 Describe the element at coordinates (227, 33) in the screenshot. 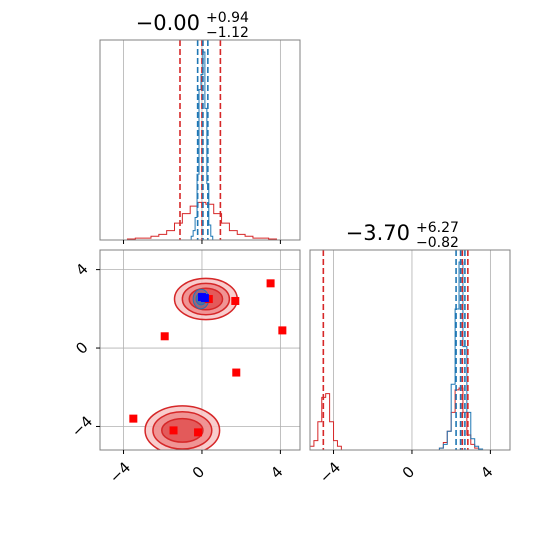

I see `title-lower-error: −1.12` at that location.